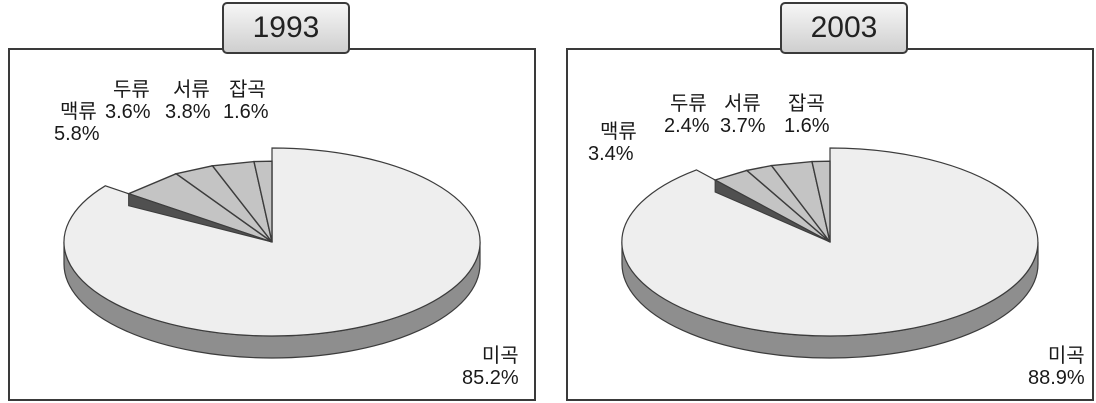 The height and width of the screenshot is (403, 1096). Describe the element at coordinates (611, 154) in the screenshot. I see `slice-value-label: 3.4%` at that location.